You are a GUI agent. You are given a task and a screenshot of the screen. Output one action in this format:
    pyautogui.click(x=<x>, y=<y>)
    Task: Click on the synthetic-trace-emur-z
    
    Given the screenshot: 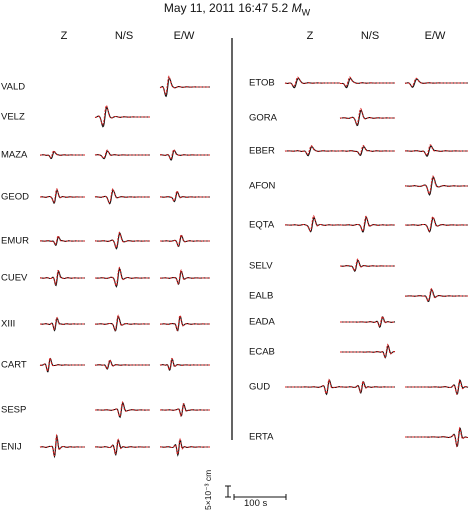 What is the action you would take?
    pyautogui.click(x=62, y=240)
    